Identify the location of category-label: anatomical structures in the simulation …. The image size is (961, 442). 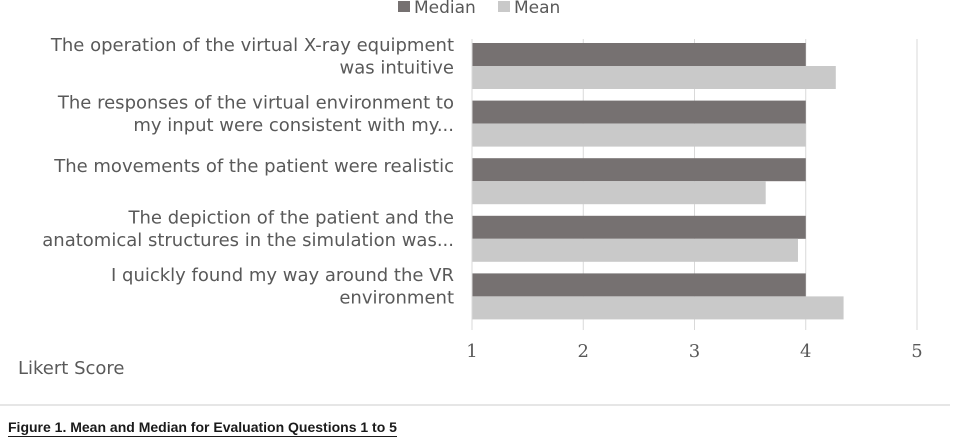
(248, 240).